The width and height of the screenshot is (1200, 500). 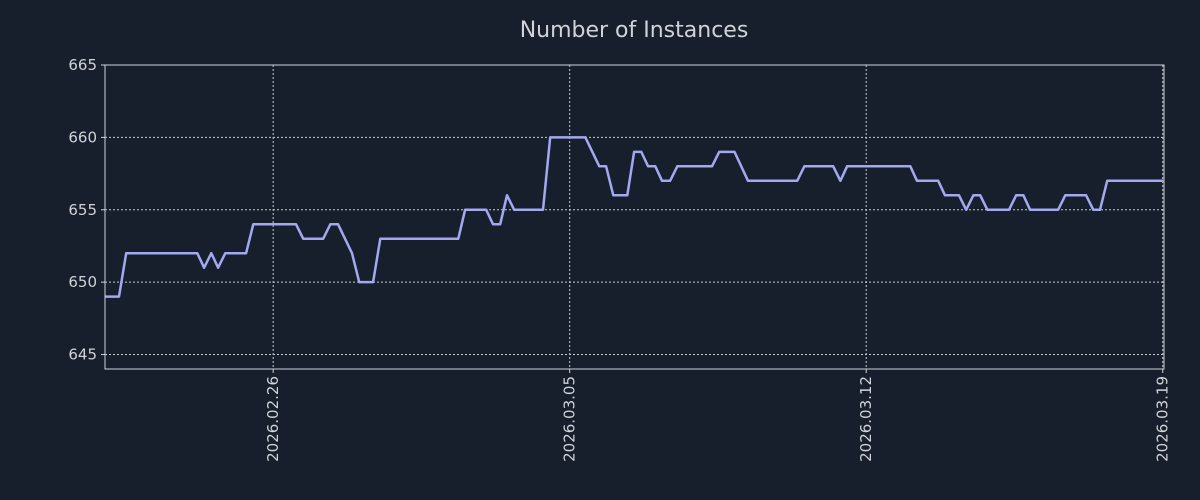 What do you see at coordinates (82, 137) in the screenshot?
I see `y-tick-label: 660` at bounding box center [82, 137].